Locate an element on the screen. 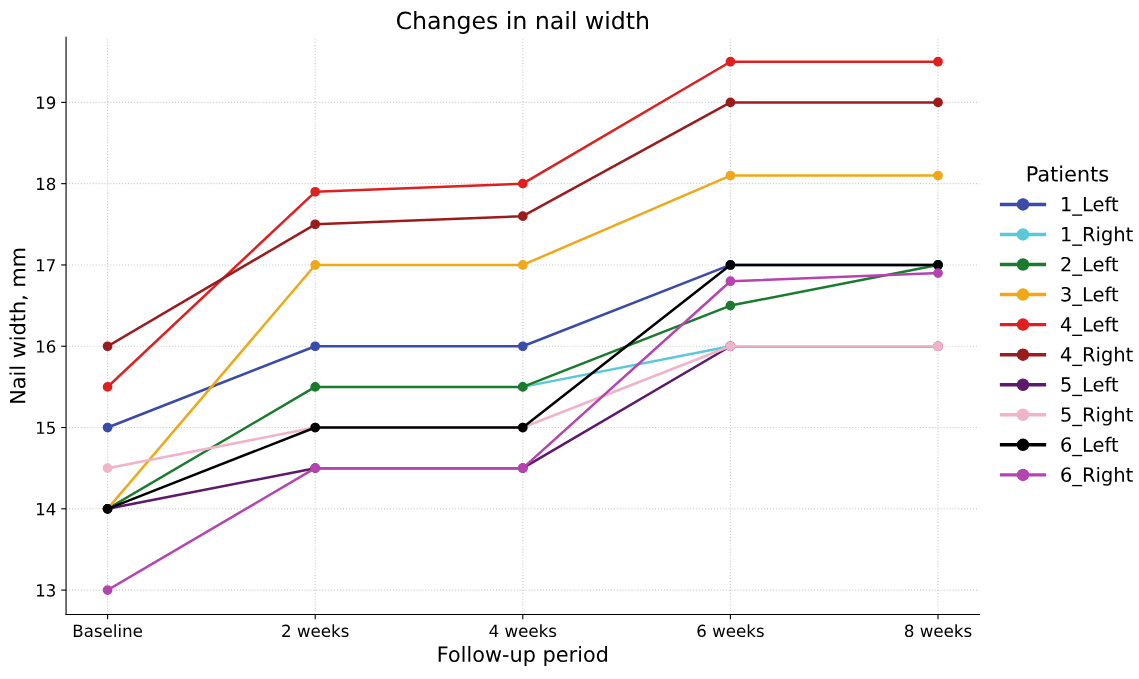 The image size is (1139, 679). legend-label: 1_Right is located at coordinates (1097, 236).